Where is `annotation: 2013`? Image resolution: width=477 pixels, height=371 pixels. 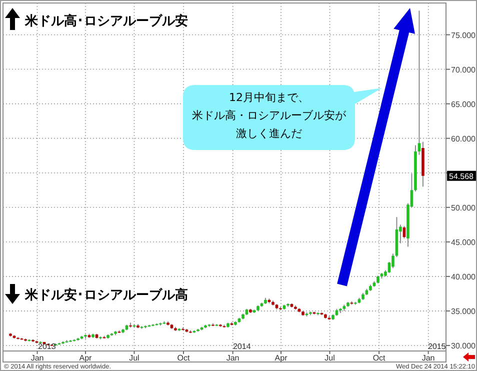
annotation: 2013 is located at coordinates (47, 346).